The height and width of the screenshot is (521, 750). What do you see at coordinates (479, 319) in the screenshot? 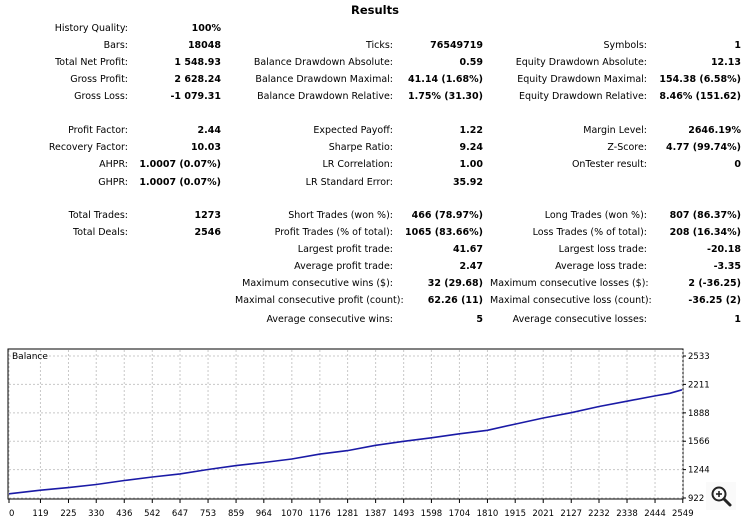
I see `col2-value: 5` at bounding box center [479, 319].